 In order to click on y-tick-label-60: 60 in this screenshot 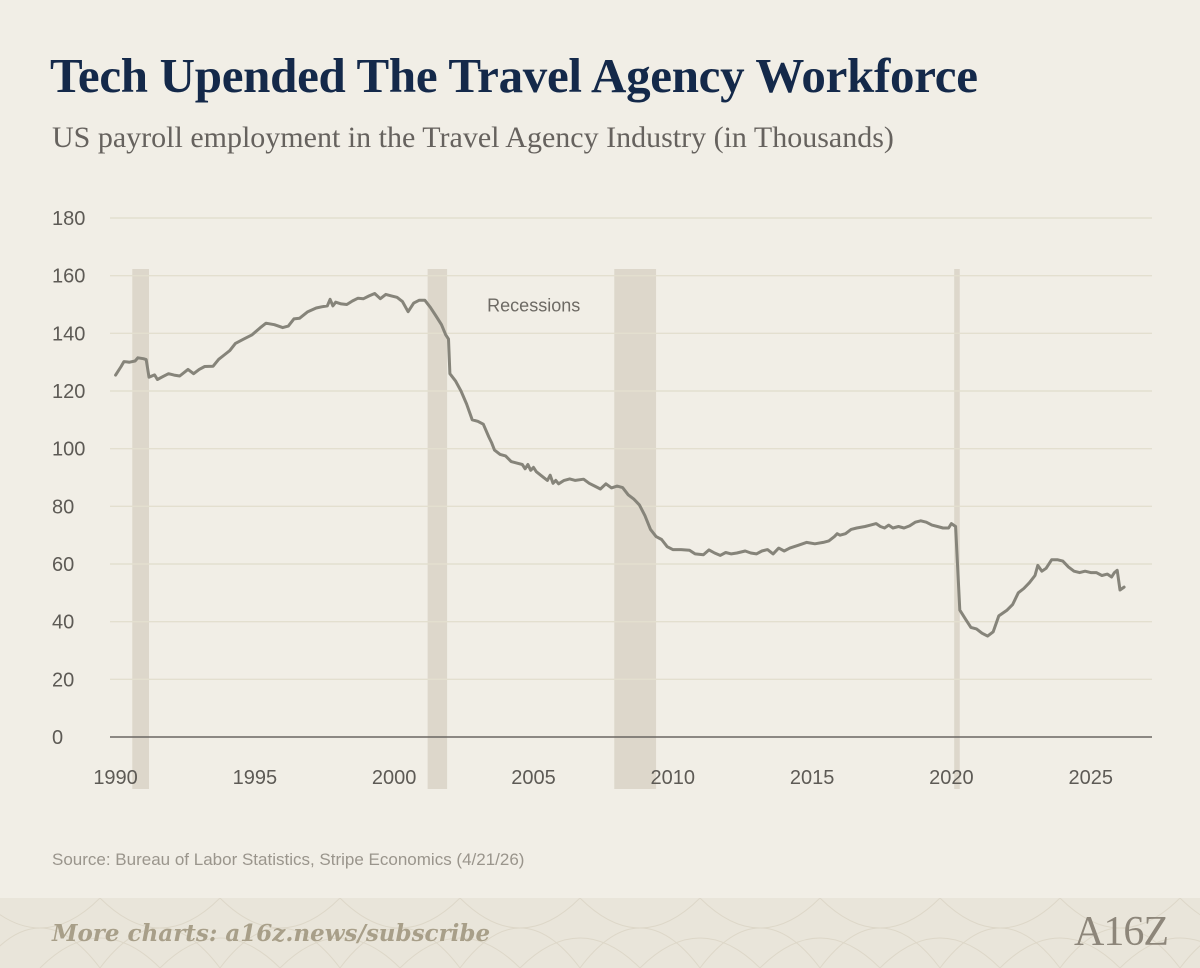, I will do `click(63, 565)`.